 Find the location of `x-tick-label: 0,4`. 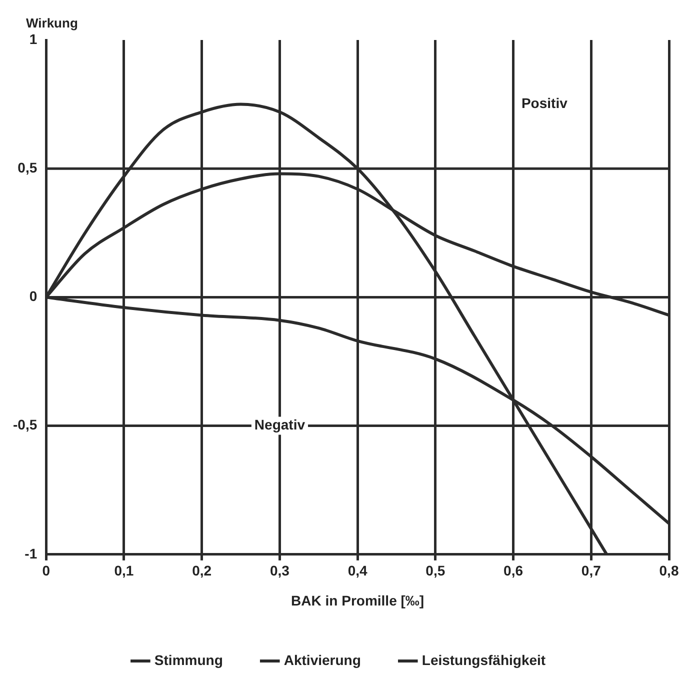

x-tick-label: 0,4 is located at coordinates (358, 570).